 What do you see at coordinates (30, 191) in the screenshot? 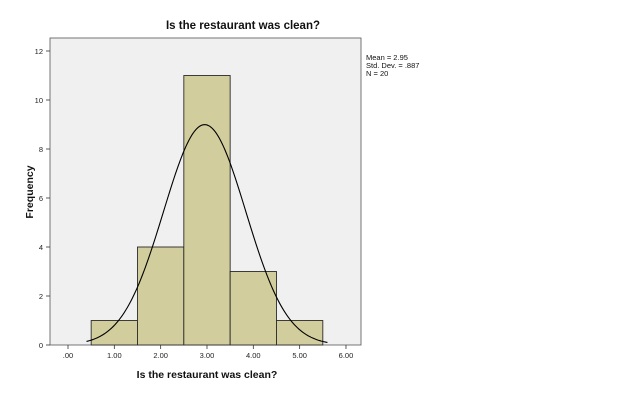
I see `y-axis-title: Frequency` at bounding box center [30, 191].